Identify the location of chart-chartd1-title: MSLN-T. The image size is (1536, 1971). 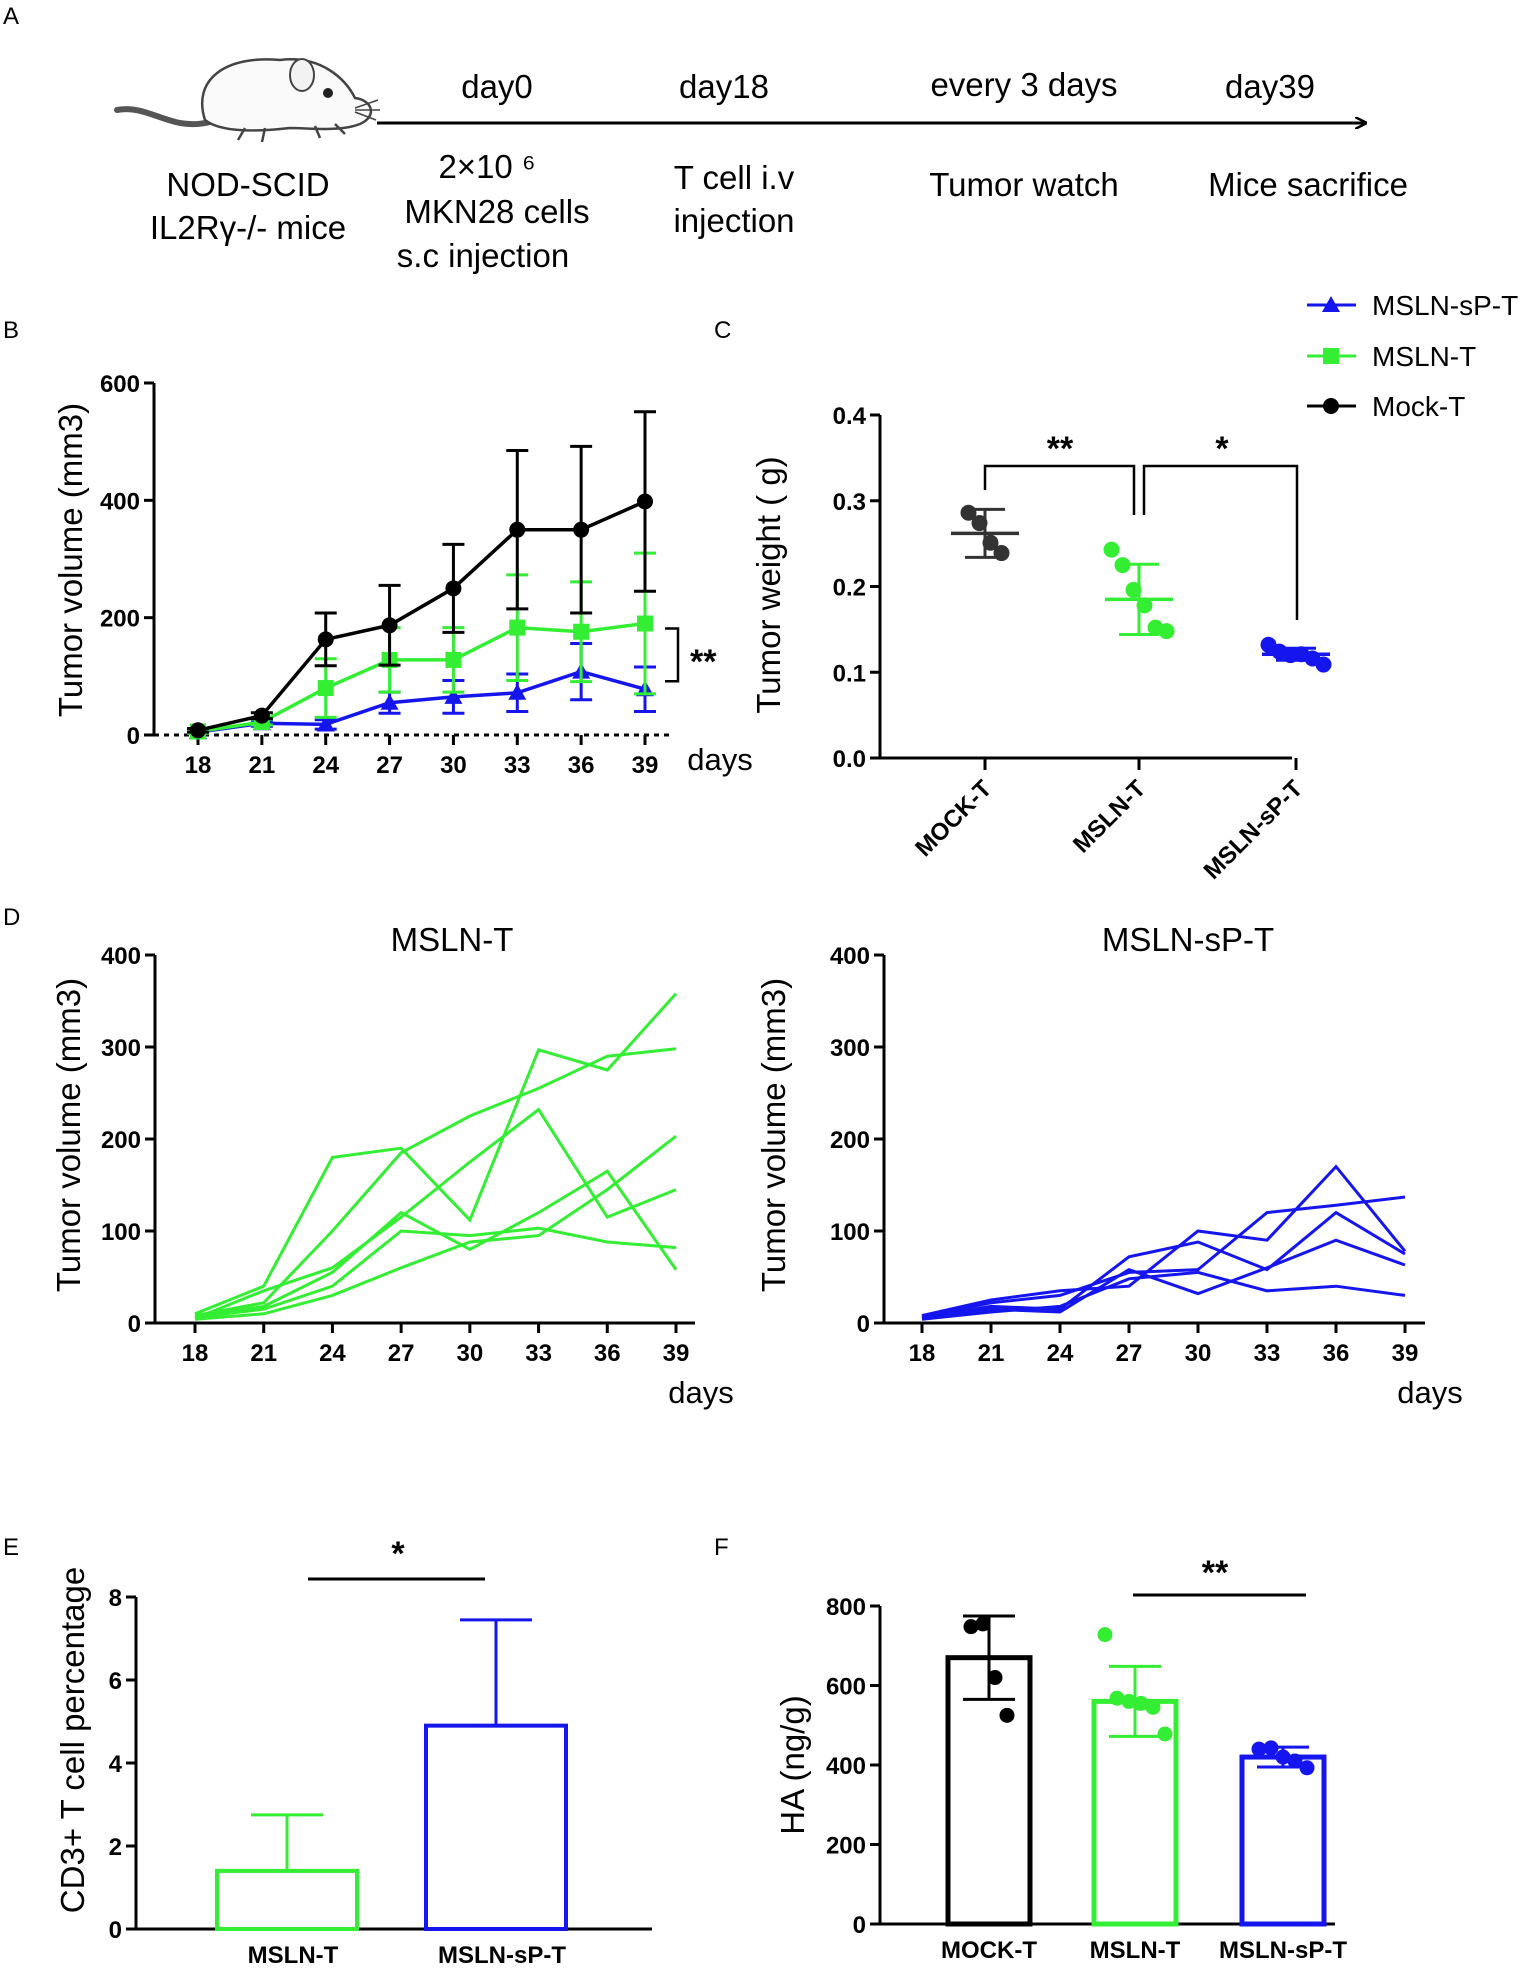
(452, 939).